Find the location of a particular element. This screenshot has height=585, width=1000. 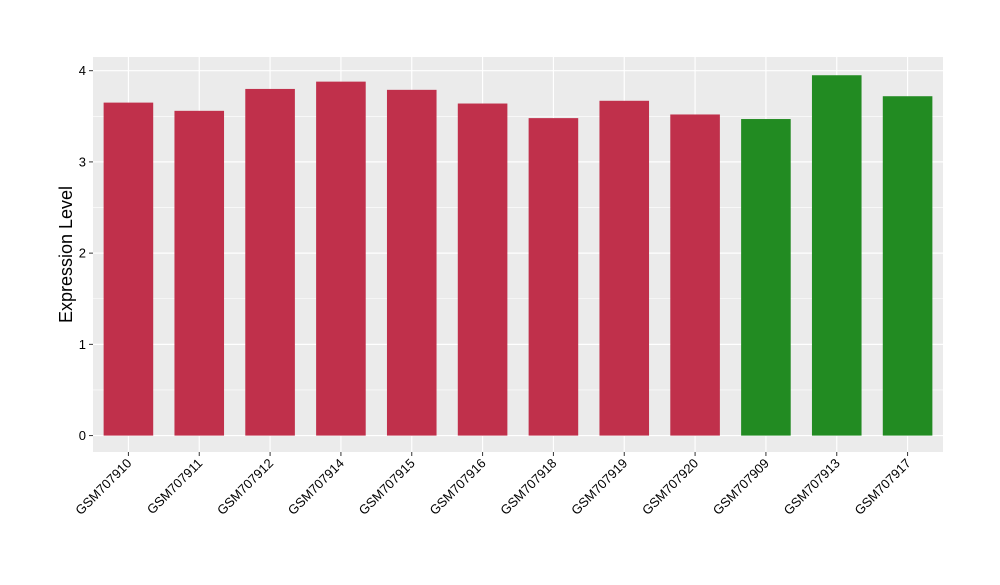

x-tick-label: GSM707918 is located at coordinates (528, 487).